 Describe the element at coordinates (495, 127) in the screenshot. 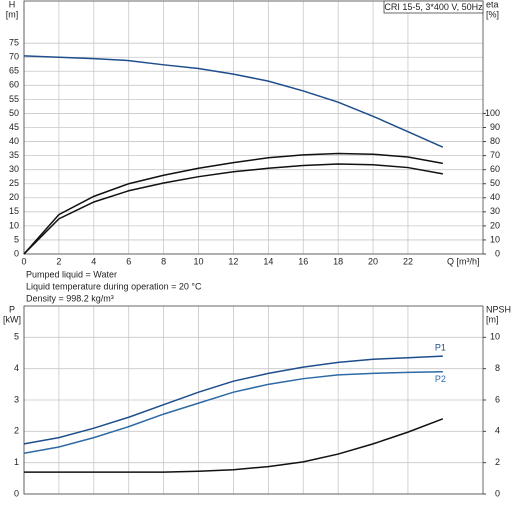

I see `y2-tick-label: 90` at that location.